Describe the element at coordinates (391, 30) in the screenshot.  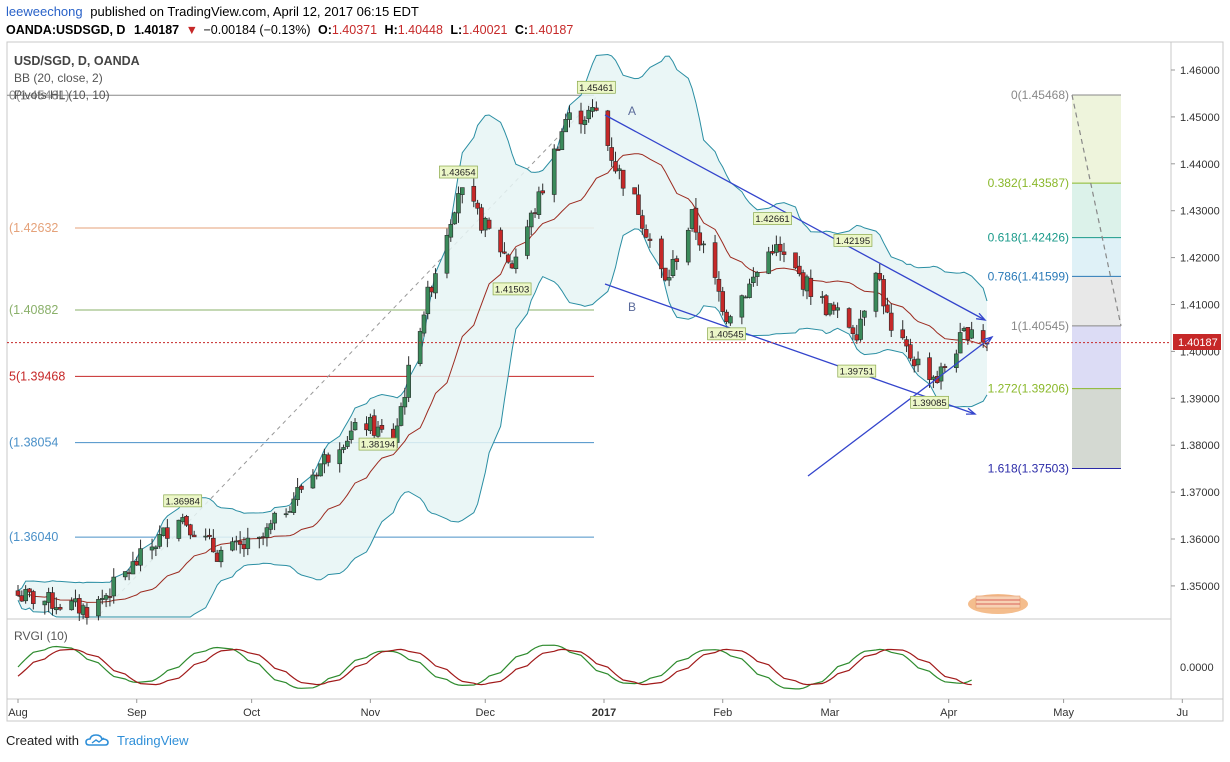
I see `high-label: H:` at that location.